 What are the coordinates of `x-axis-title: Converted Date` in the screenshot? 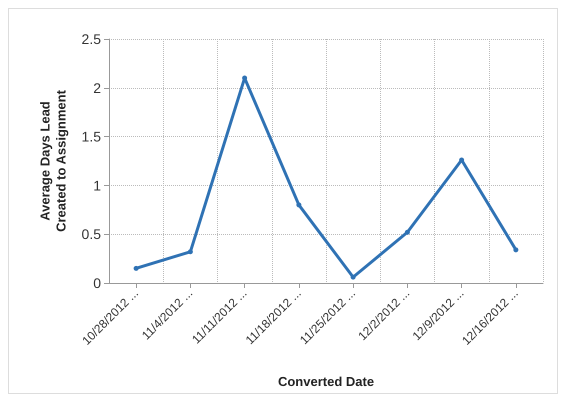 It's located at (326, 381).